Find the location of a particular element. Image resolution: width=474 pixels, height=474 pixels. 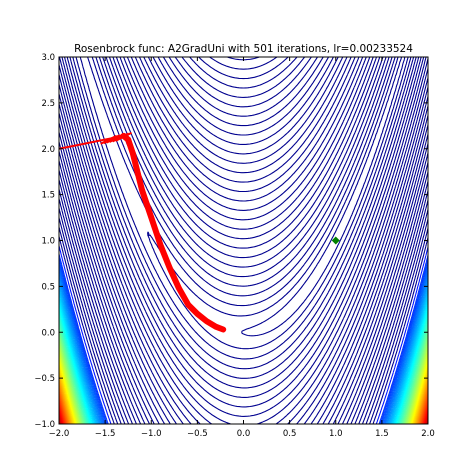

x-tick-label: −1.0 is located at coordinates (151, 434).